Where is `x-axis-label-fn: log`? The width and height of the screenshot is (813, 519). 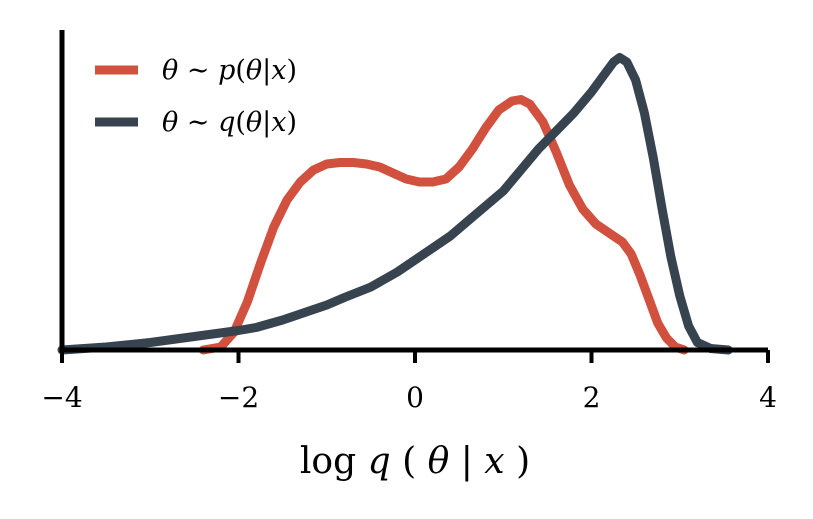
x-axis-label-fn: log is located at coordinates (328, 461).